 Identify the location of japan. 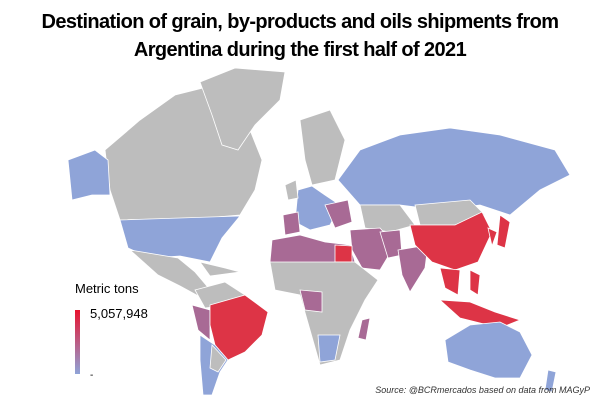
(503, 231).